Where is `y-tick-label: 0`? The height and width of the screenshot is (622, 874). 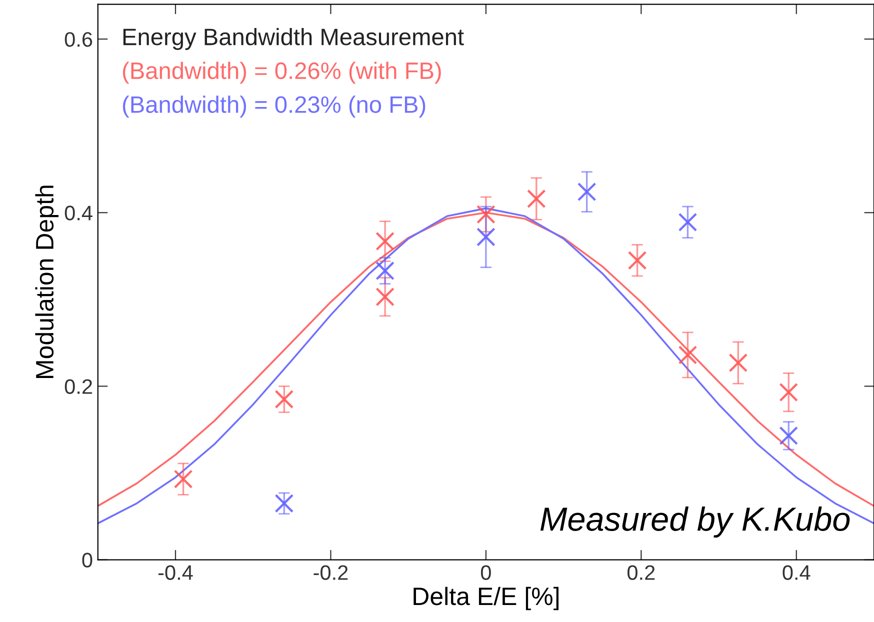
y-tick-label: 0 is located at coordinates (87, 560).